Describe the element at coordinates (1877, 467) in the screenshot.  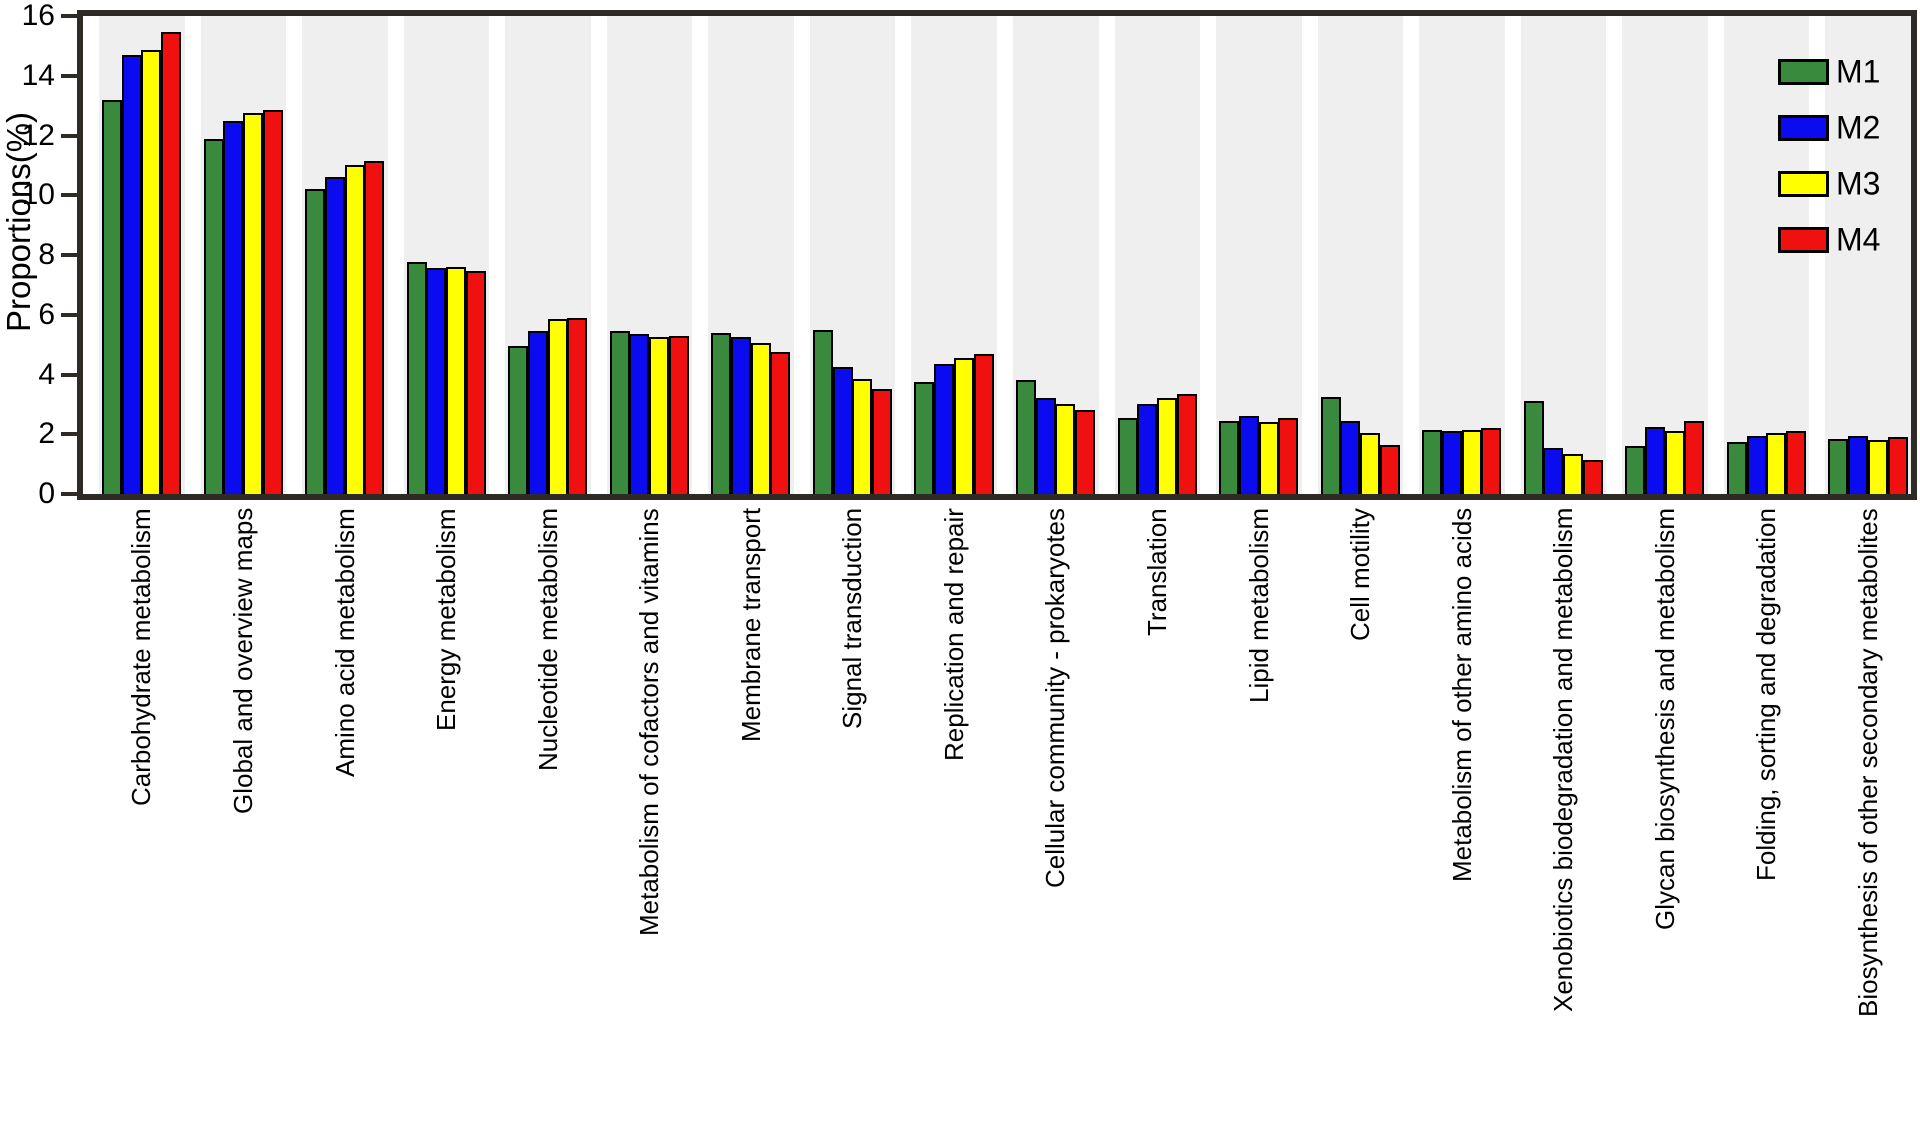
I see `bar-m3-cat18` at that location.